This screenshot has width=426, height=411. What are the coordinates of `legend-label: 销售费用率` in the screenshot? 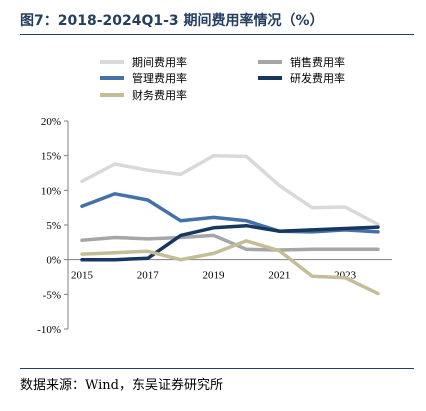 It's located at (317, 62).